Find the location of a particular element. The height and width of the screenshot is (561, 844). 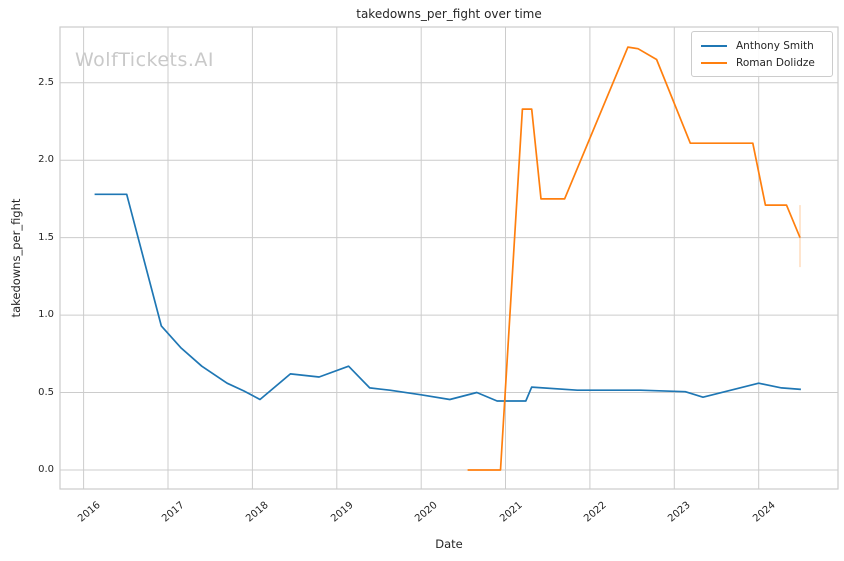

chart-title: takedowns_per_fight over time is located at coordinates (449, 14).